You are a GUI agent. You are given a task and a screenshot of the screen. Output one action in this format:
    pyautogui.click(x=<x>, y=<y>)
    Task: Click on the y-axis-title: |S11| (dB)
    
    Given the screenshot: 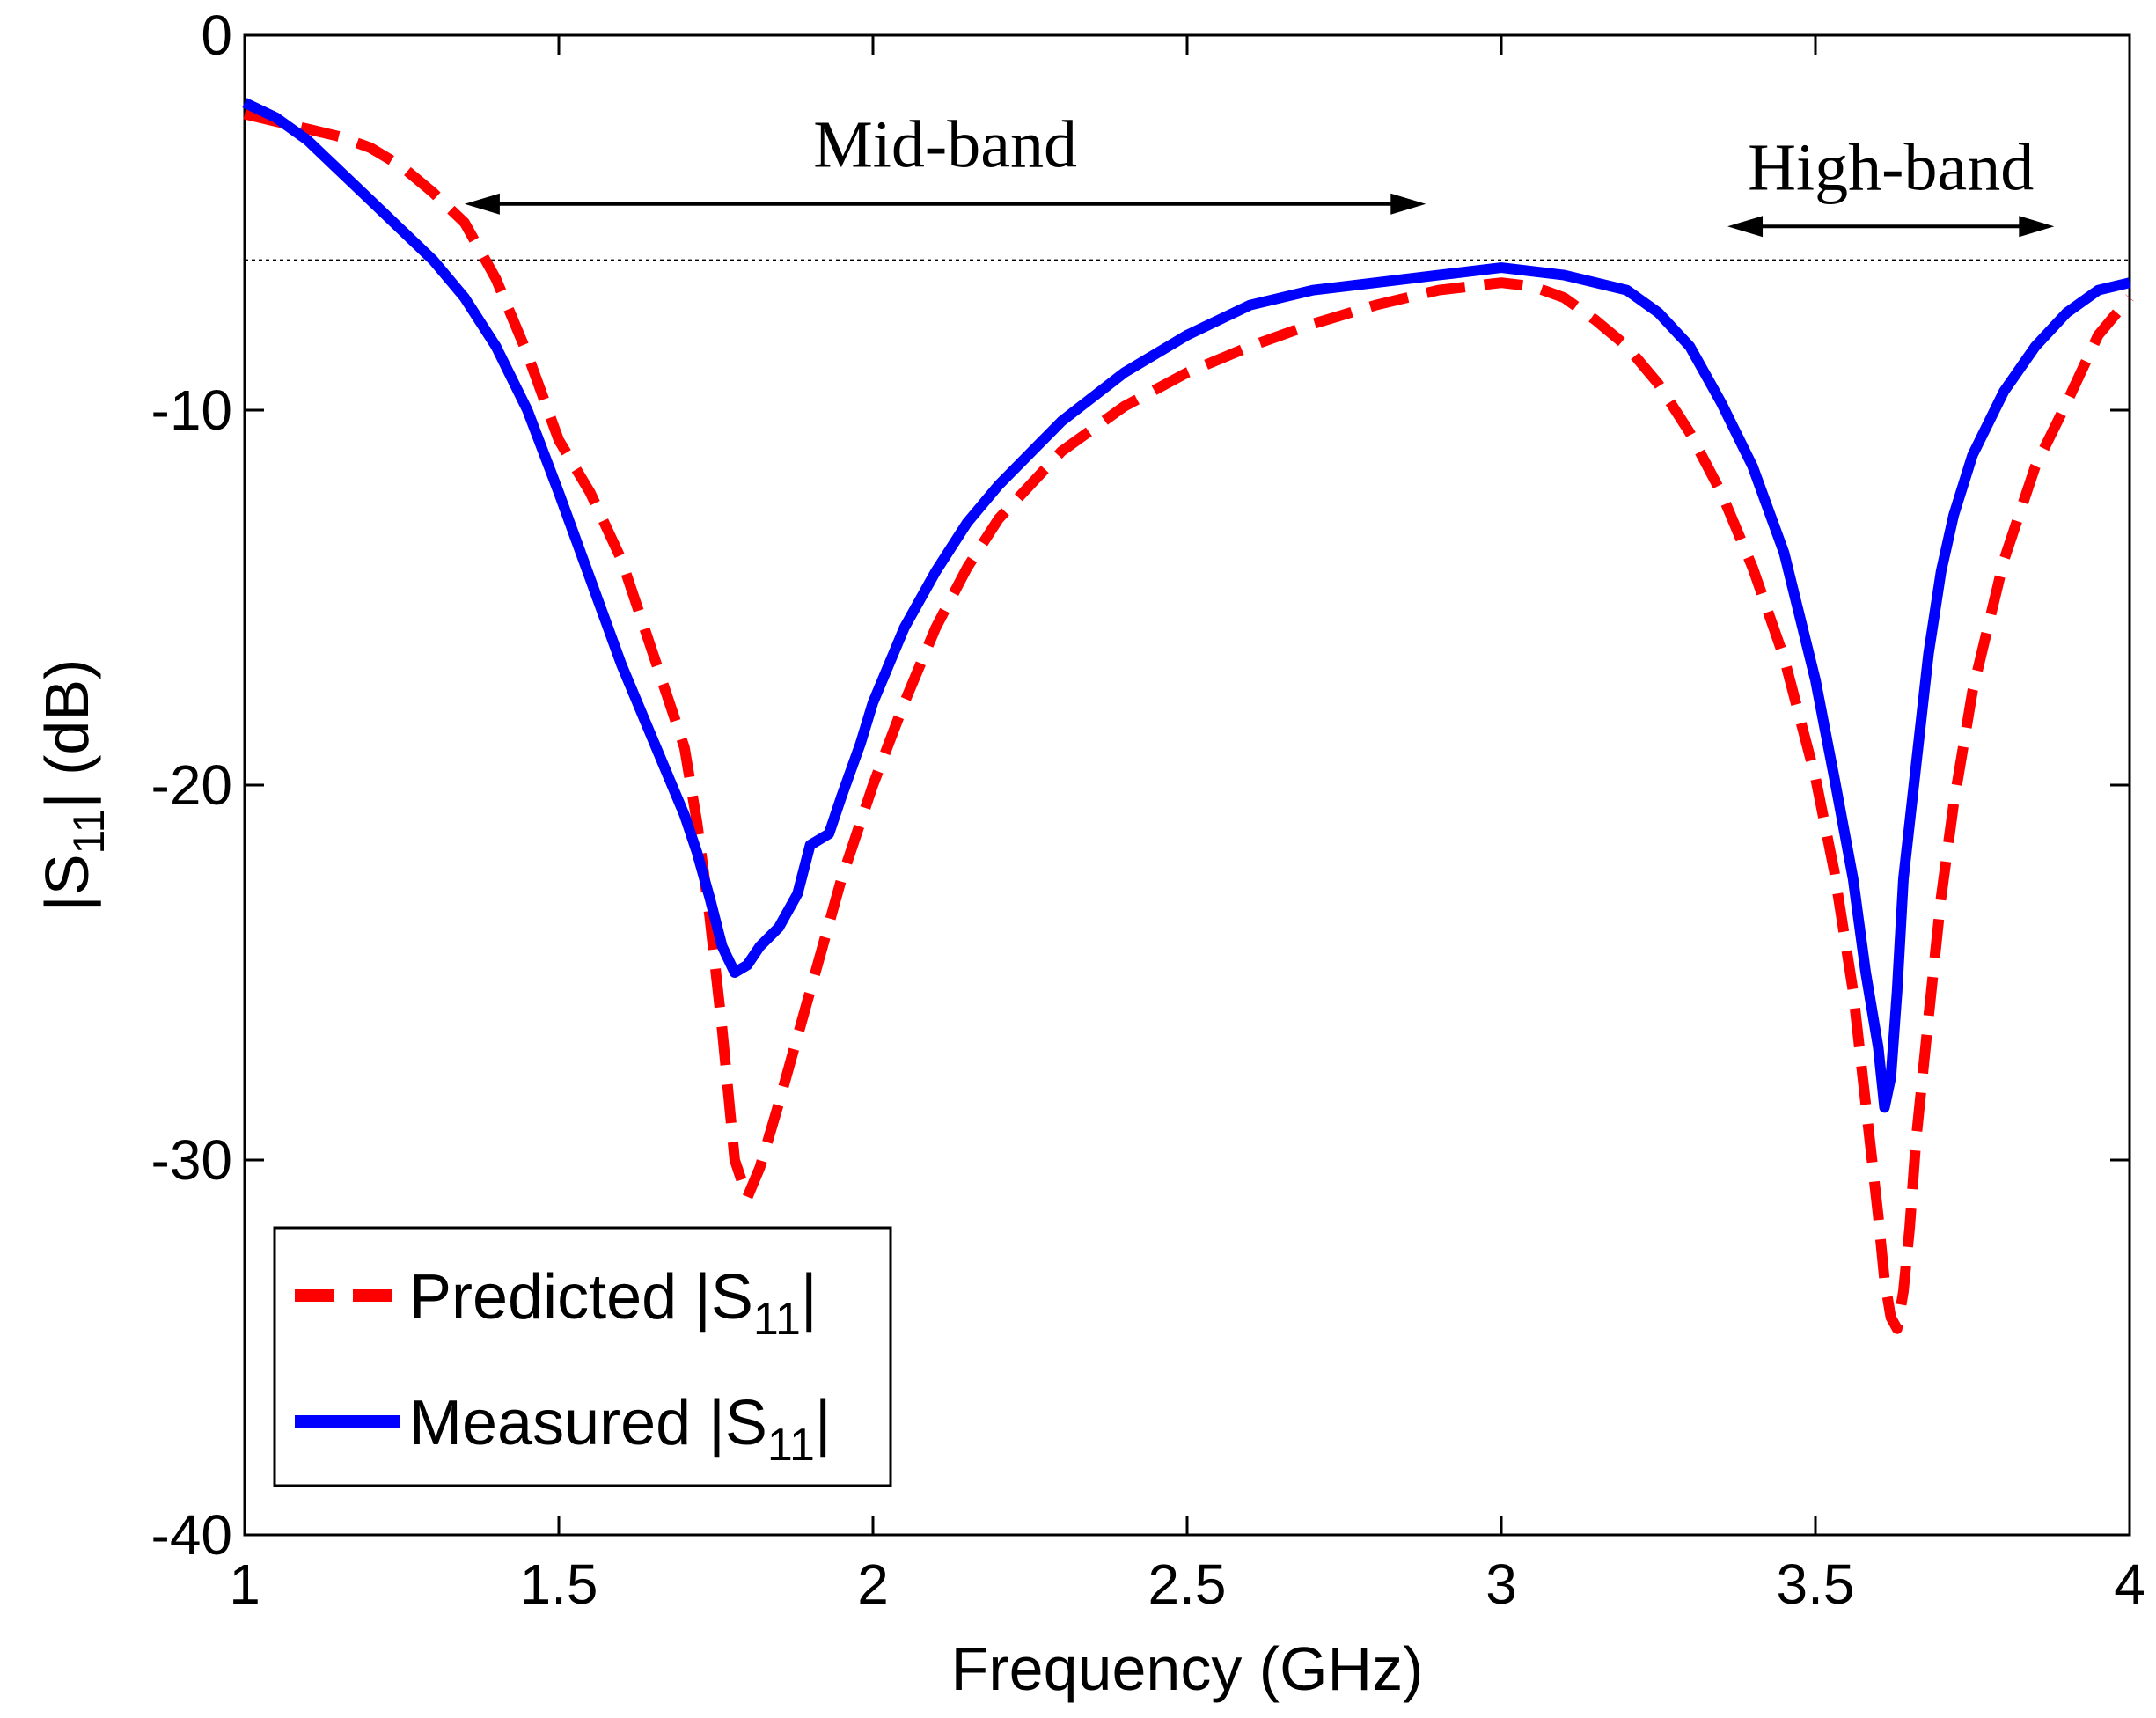 What is the action you would take?
    pyautogui.click(x=74, y=785)
    